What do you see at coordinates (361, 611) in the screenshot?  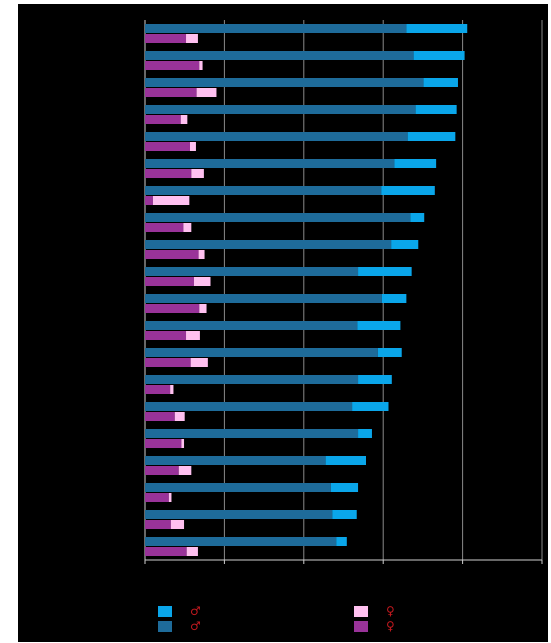 I see `legend-swatch-female-light` at bounding box center [361, 611].